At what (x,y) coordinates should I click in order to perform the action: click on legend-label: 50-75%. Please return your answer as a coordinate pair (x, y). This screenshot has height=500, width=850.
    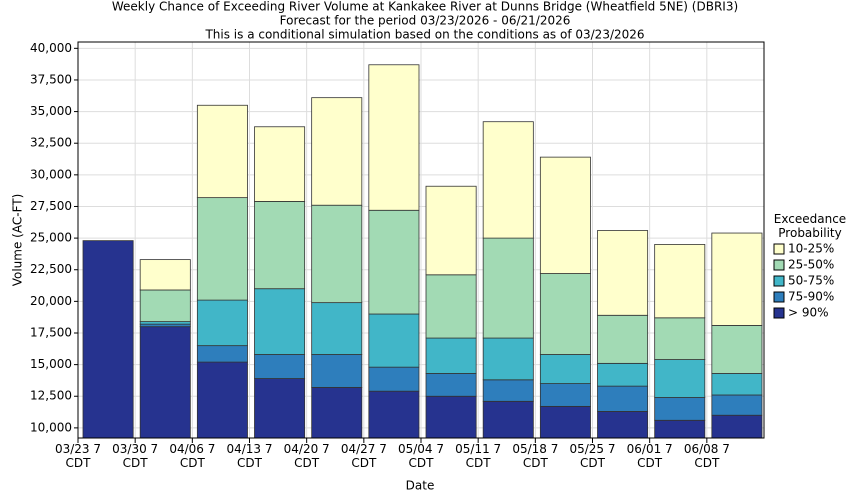
    Looking at the image, I should click on (811, 281).